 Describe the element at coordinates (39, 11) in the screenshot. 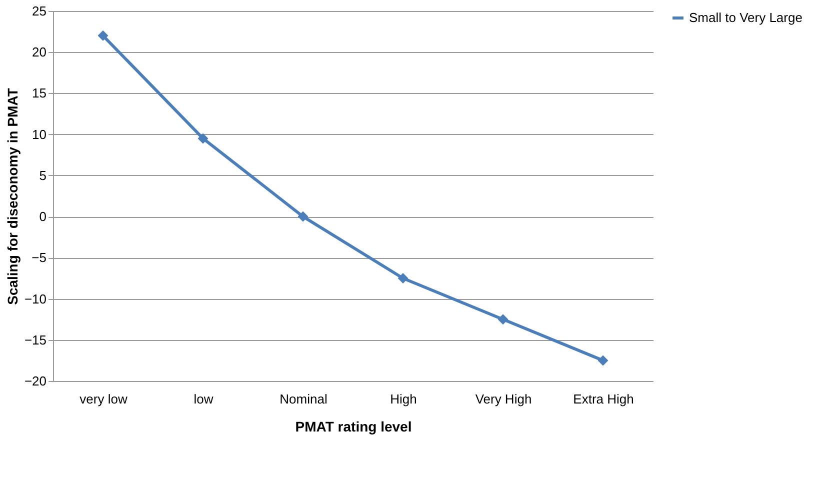

I see `y-tick-label: 25` at that location.